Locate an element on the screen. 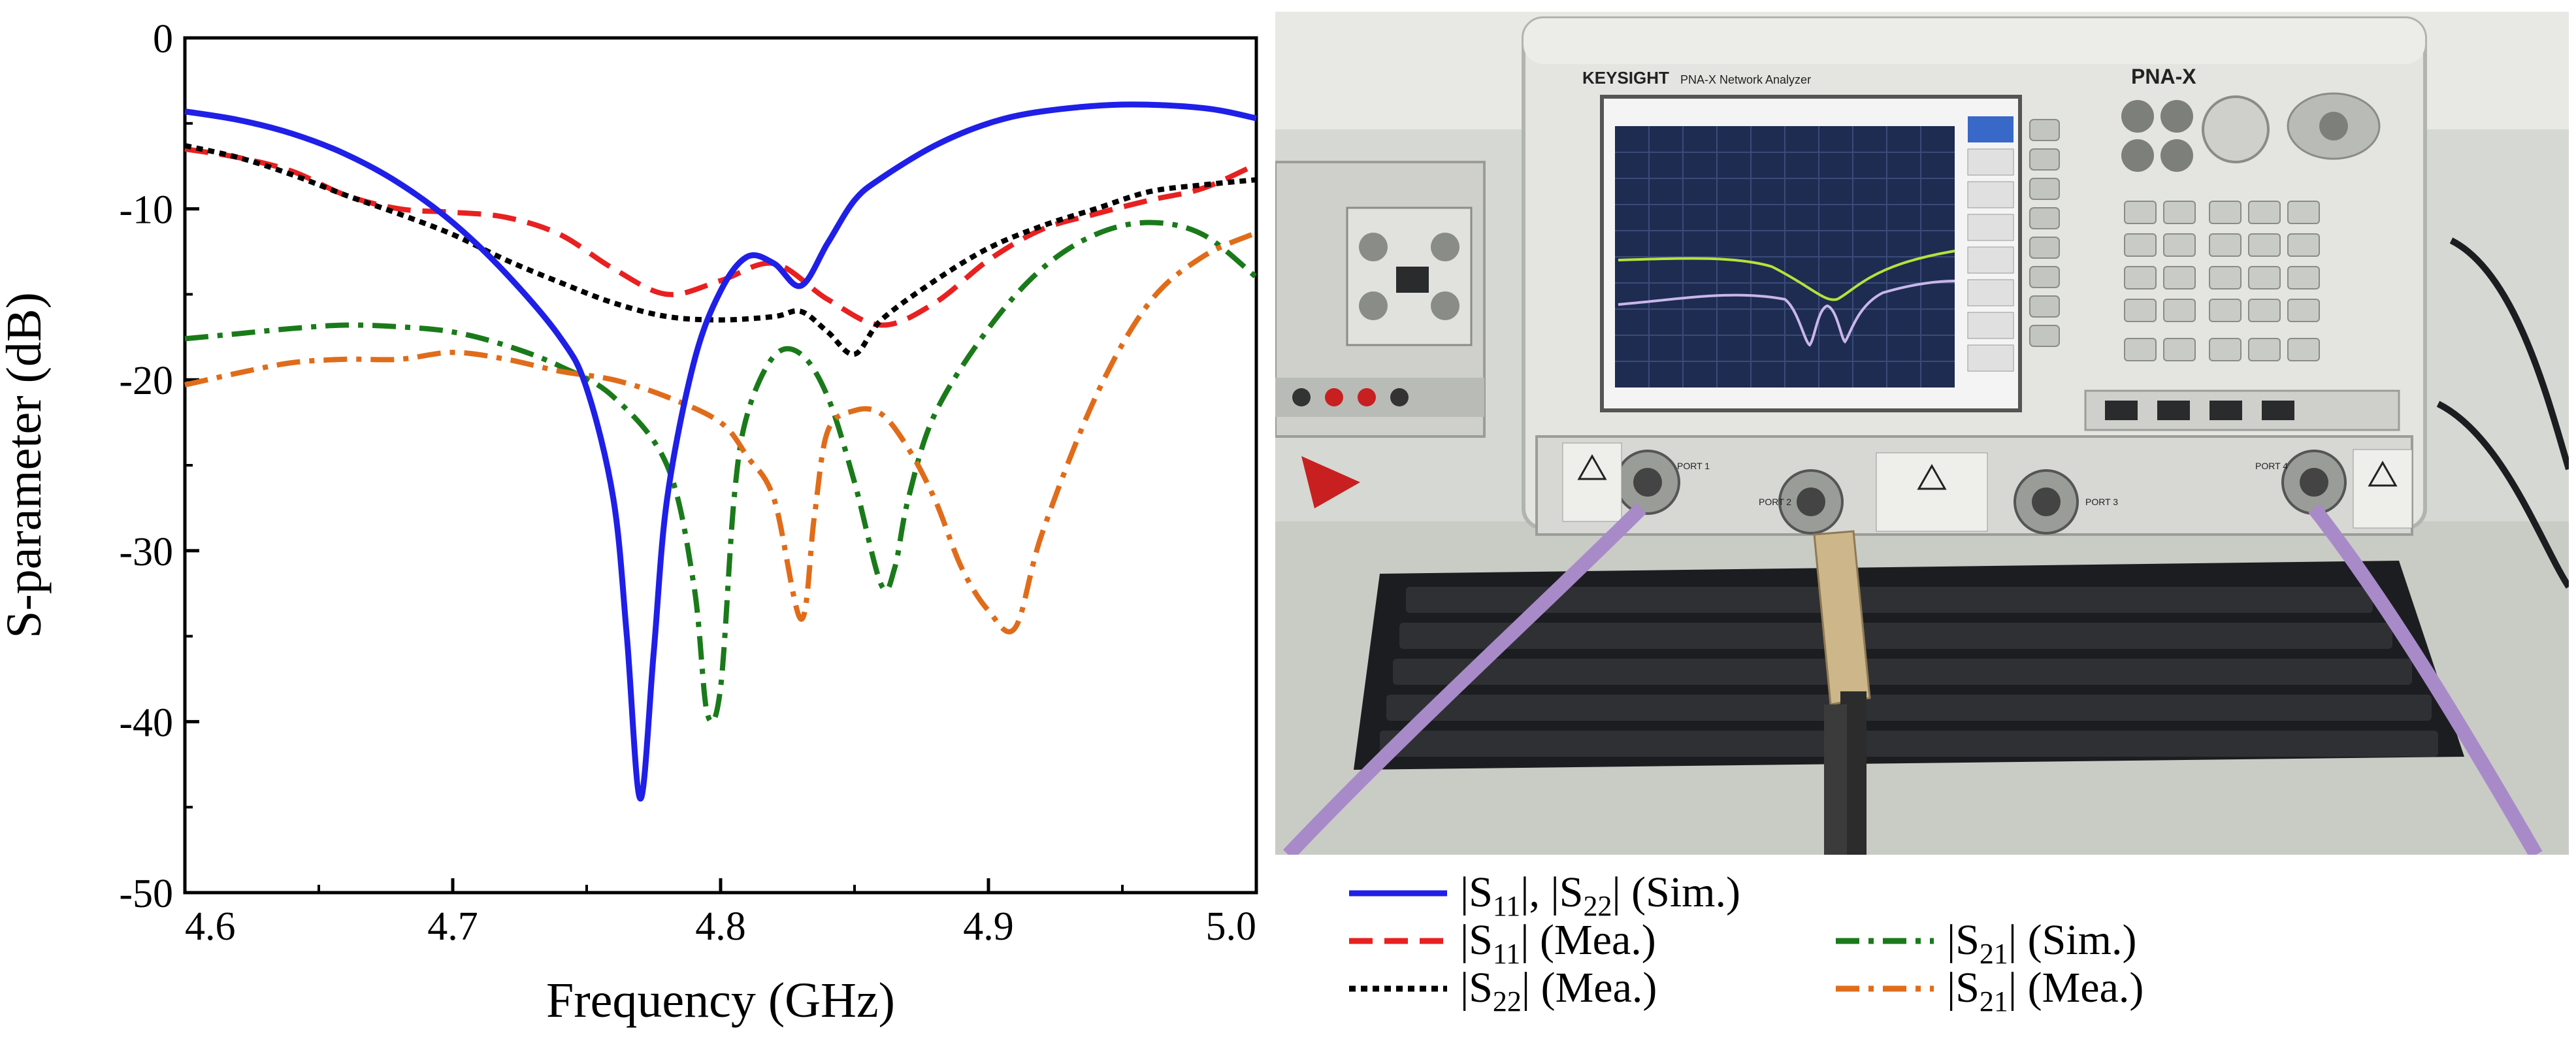 The image size is (2576, 1039). x-tick-label: 4.9 is located at coordinates (989, 926).